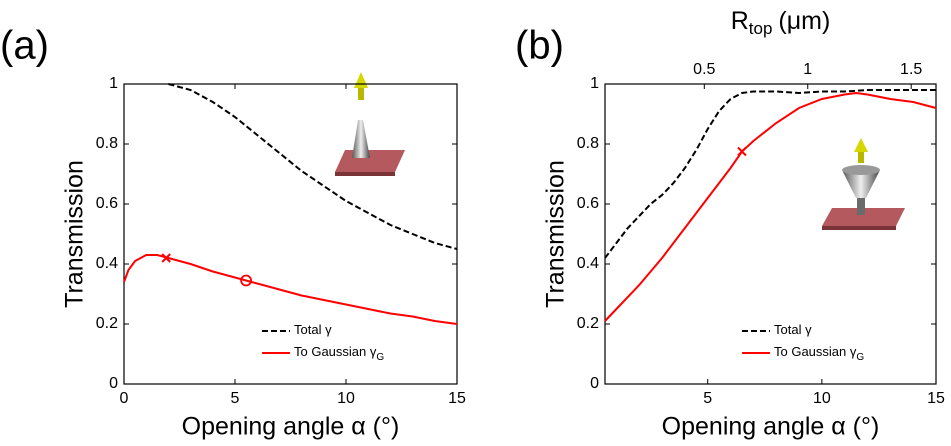 Image resolution: width=951 pixels, height=446 pixels. I want to click on x2-tick-label: 1, so click(807, 69).